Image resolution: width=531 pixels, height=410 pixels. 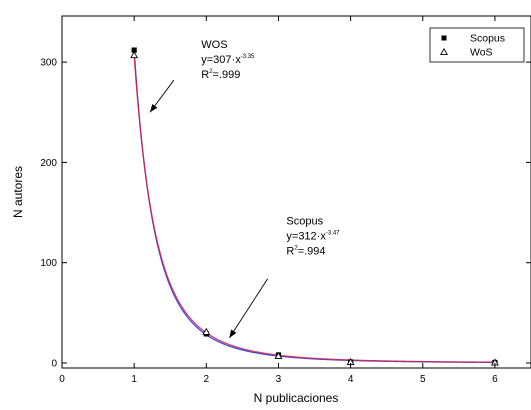 What do you see at coordinates (134, 50) in the screenshot?
I see `scopus-point` at bounding box center [134, 50].